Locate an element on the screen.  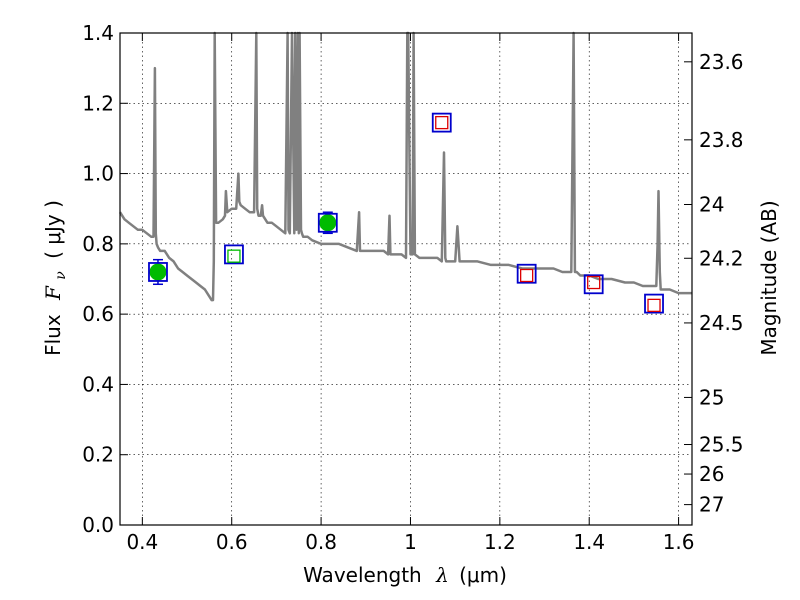
y2-tick-label: 24.5 is located at coordinates (721, 323).